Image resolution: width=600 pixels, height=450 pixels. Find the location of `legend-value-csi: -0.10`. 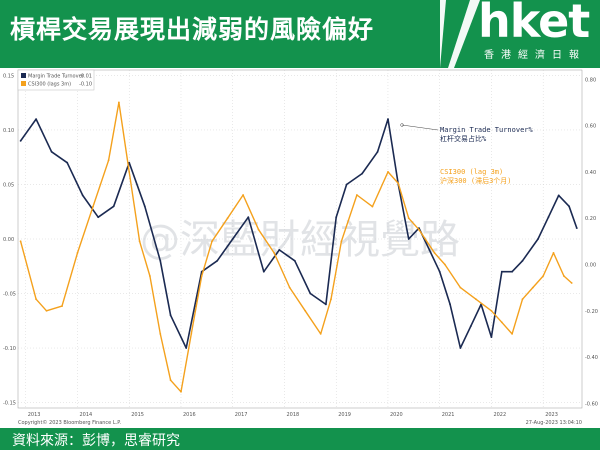

legend-value-csi: -0.10 is located at coordinates (85, 85).